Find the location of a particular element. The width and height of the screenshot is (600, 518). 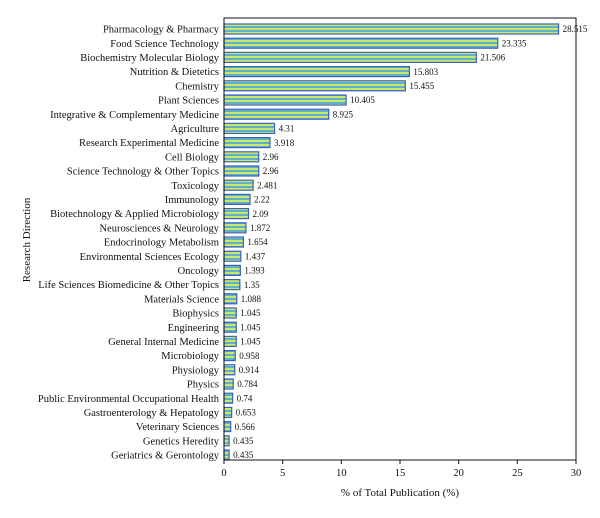

x-axis: 0 5 10 15 20 25 30 is located at coordinates (401, 469).